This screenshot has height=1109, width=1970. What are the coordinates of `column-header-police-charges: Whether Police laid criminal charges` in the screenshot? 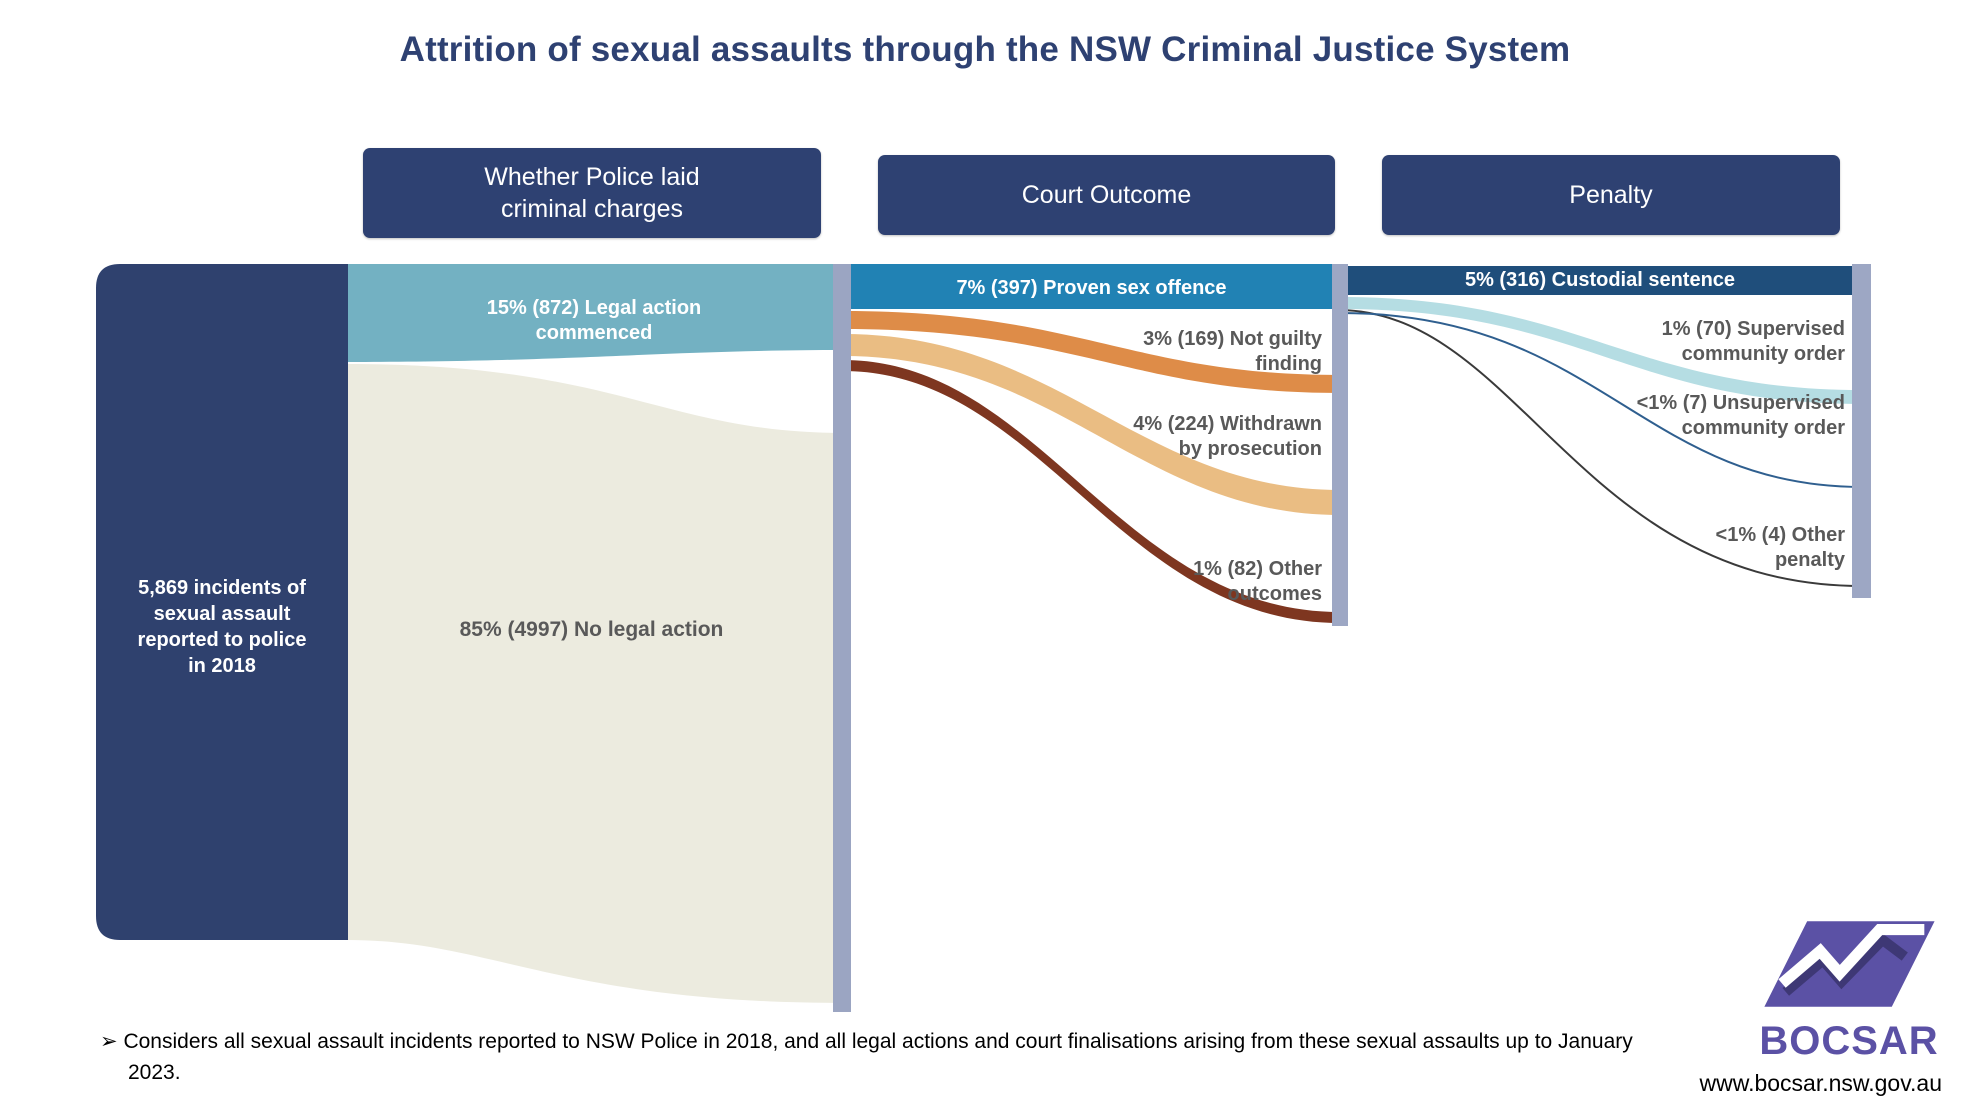 It's located at (592, 193).